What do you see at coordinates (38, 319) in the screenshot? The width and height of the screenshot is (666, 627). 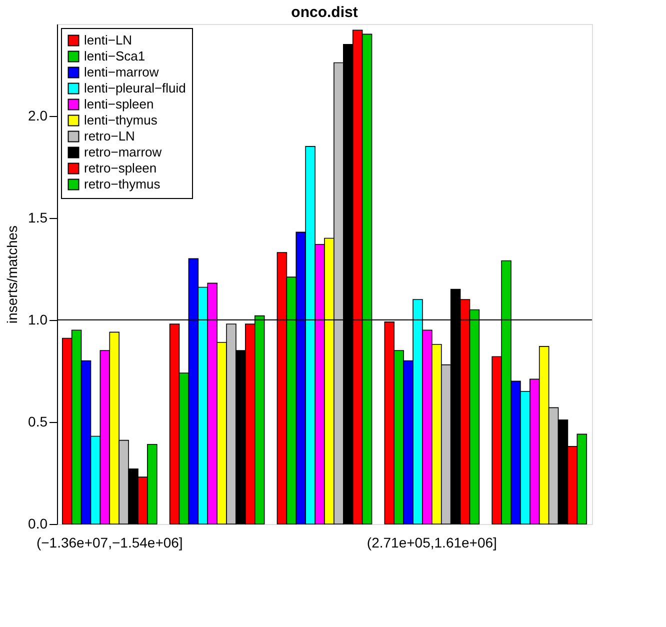 I see `y-tick-label: 1.0` at bounding box center [38, 319].